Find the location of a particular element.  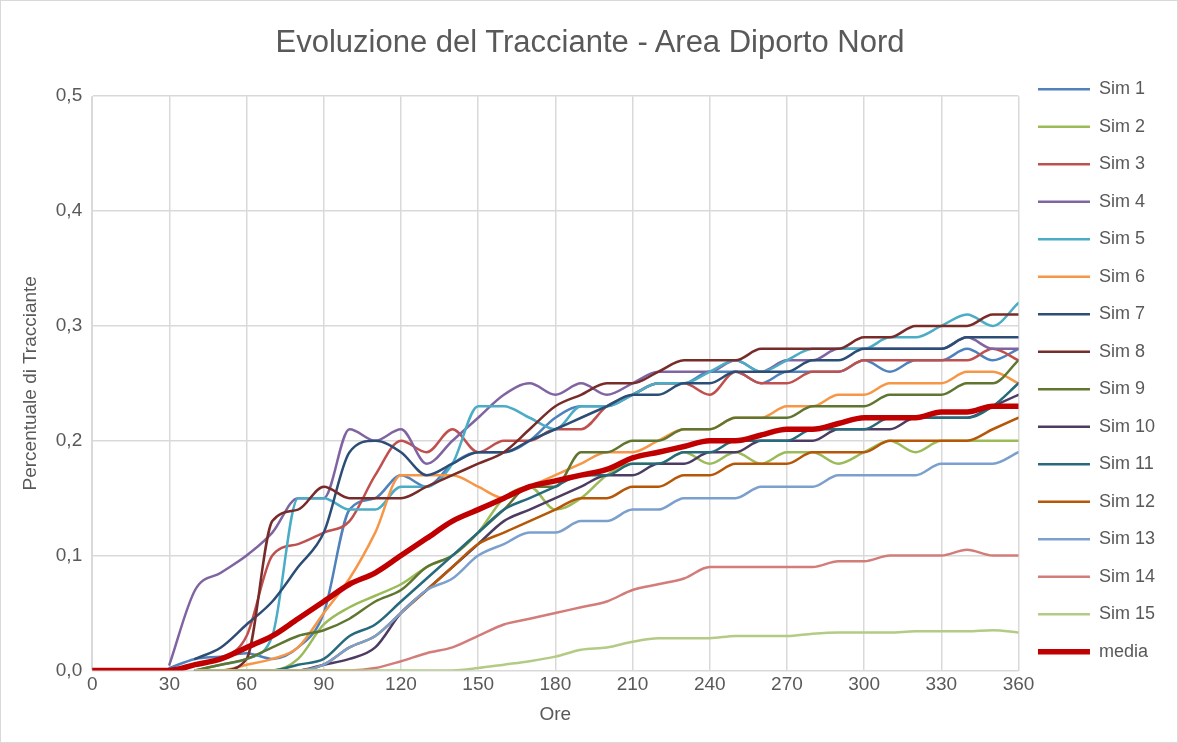

legend-label: Sim 1 is located at coordinates (1121, 88).